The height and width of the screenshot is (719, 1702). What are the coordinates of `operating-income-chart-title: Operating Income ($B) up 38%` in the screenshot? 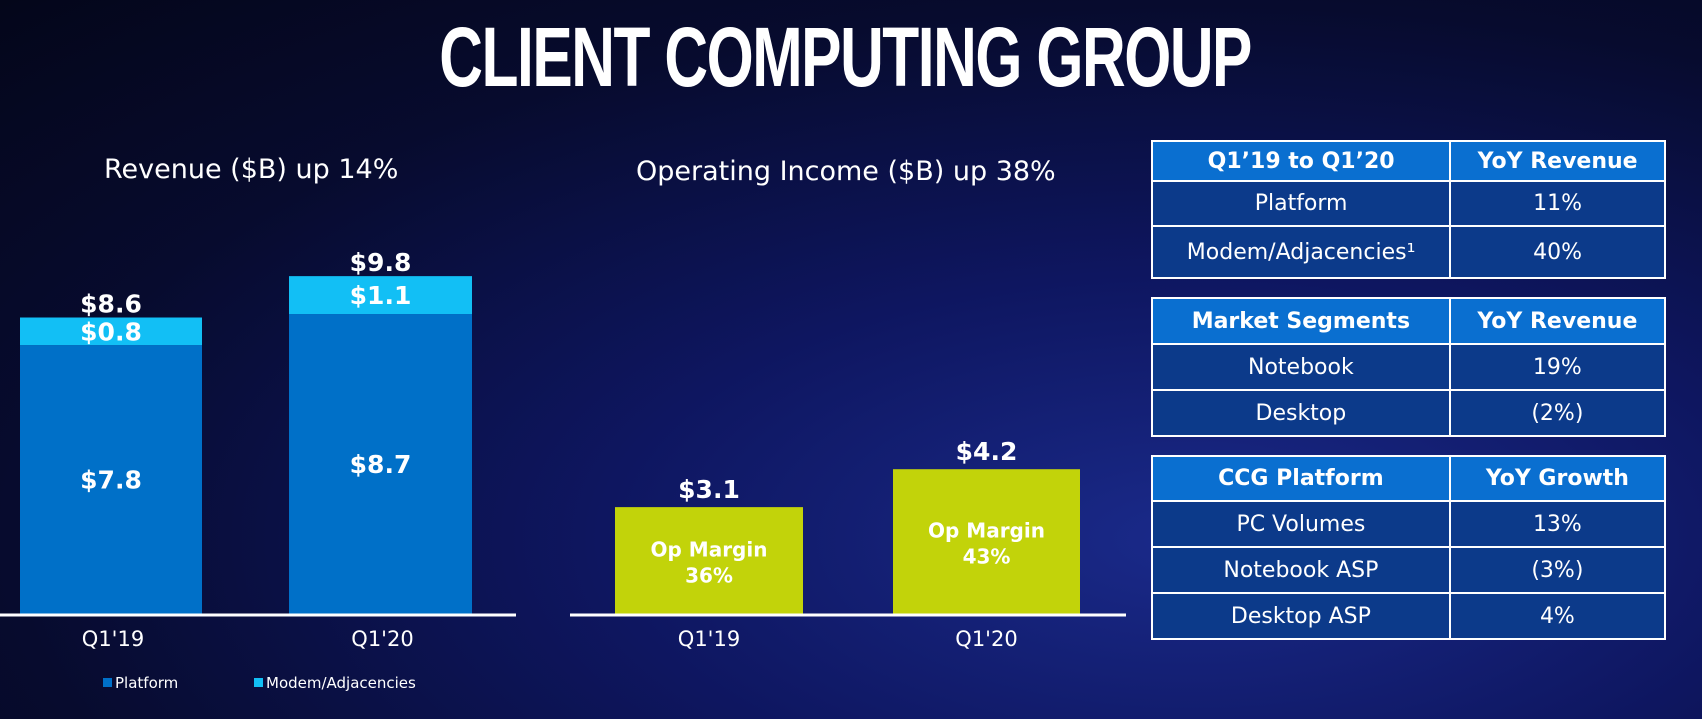 It's located at (846, 171).